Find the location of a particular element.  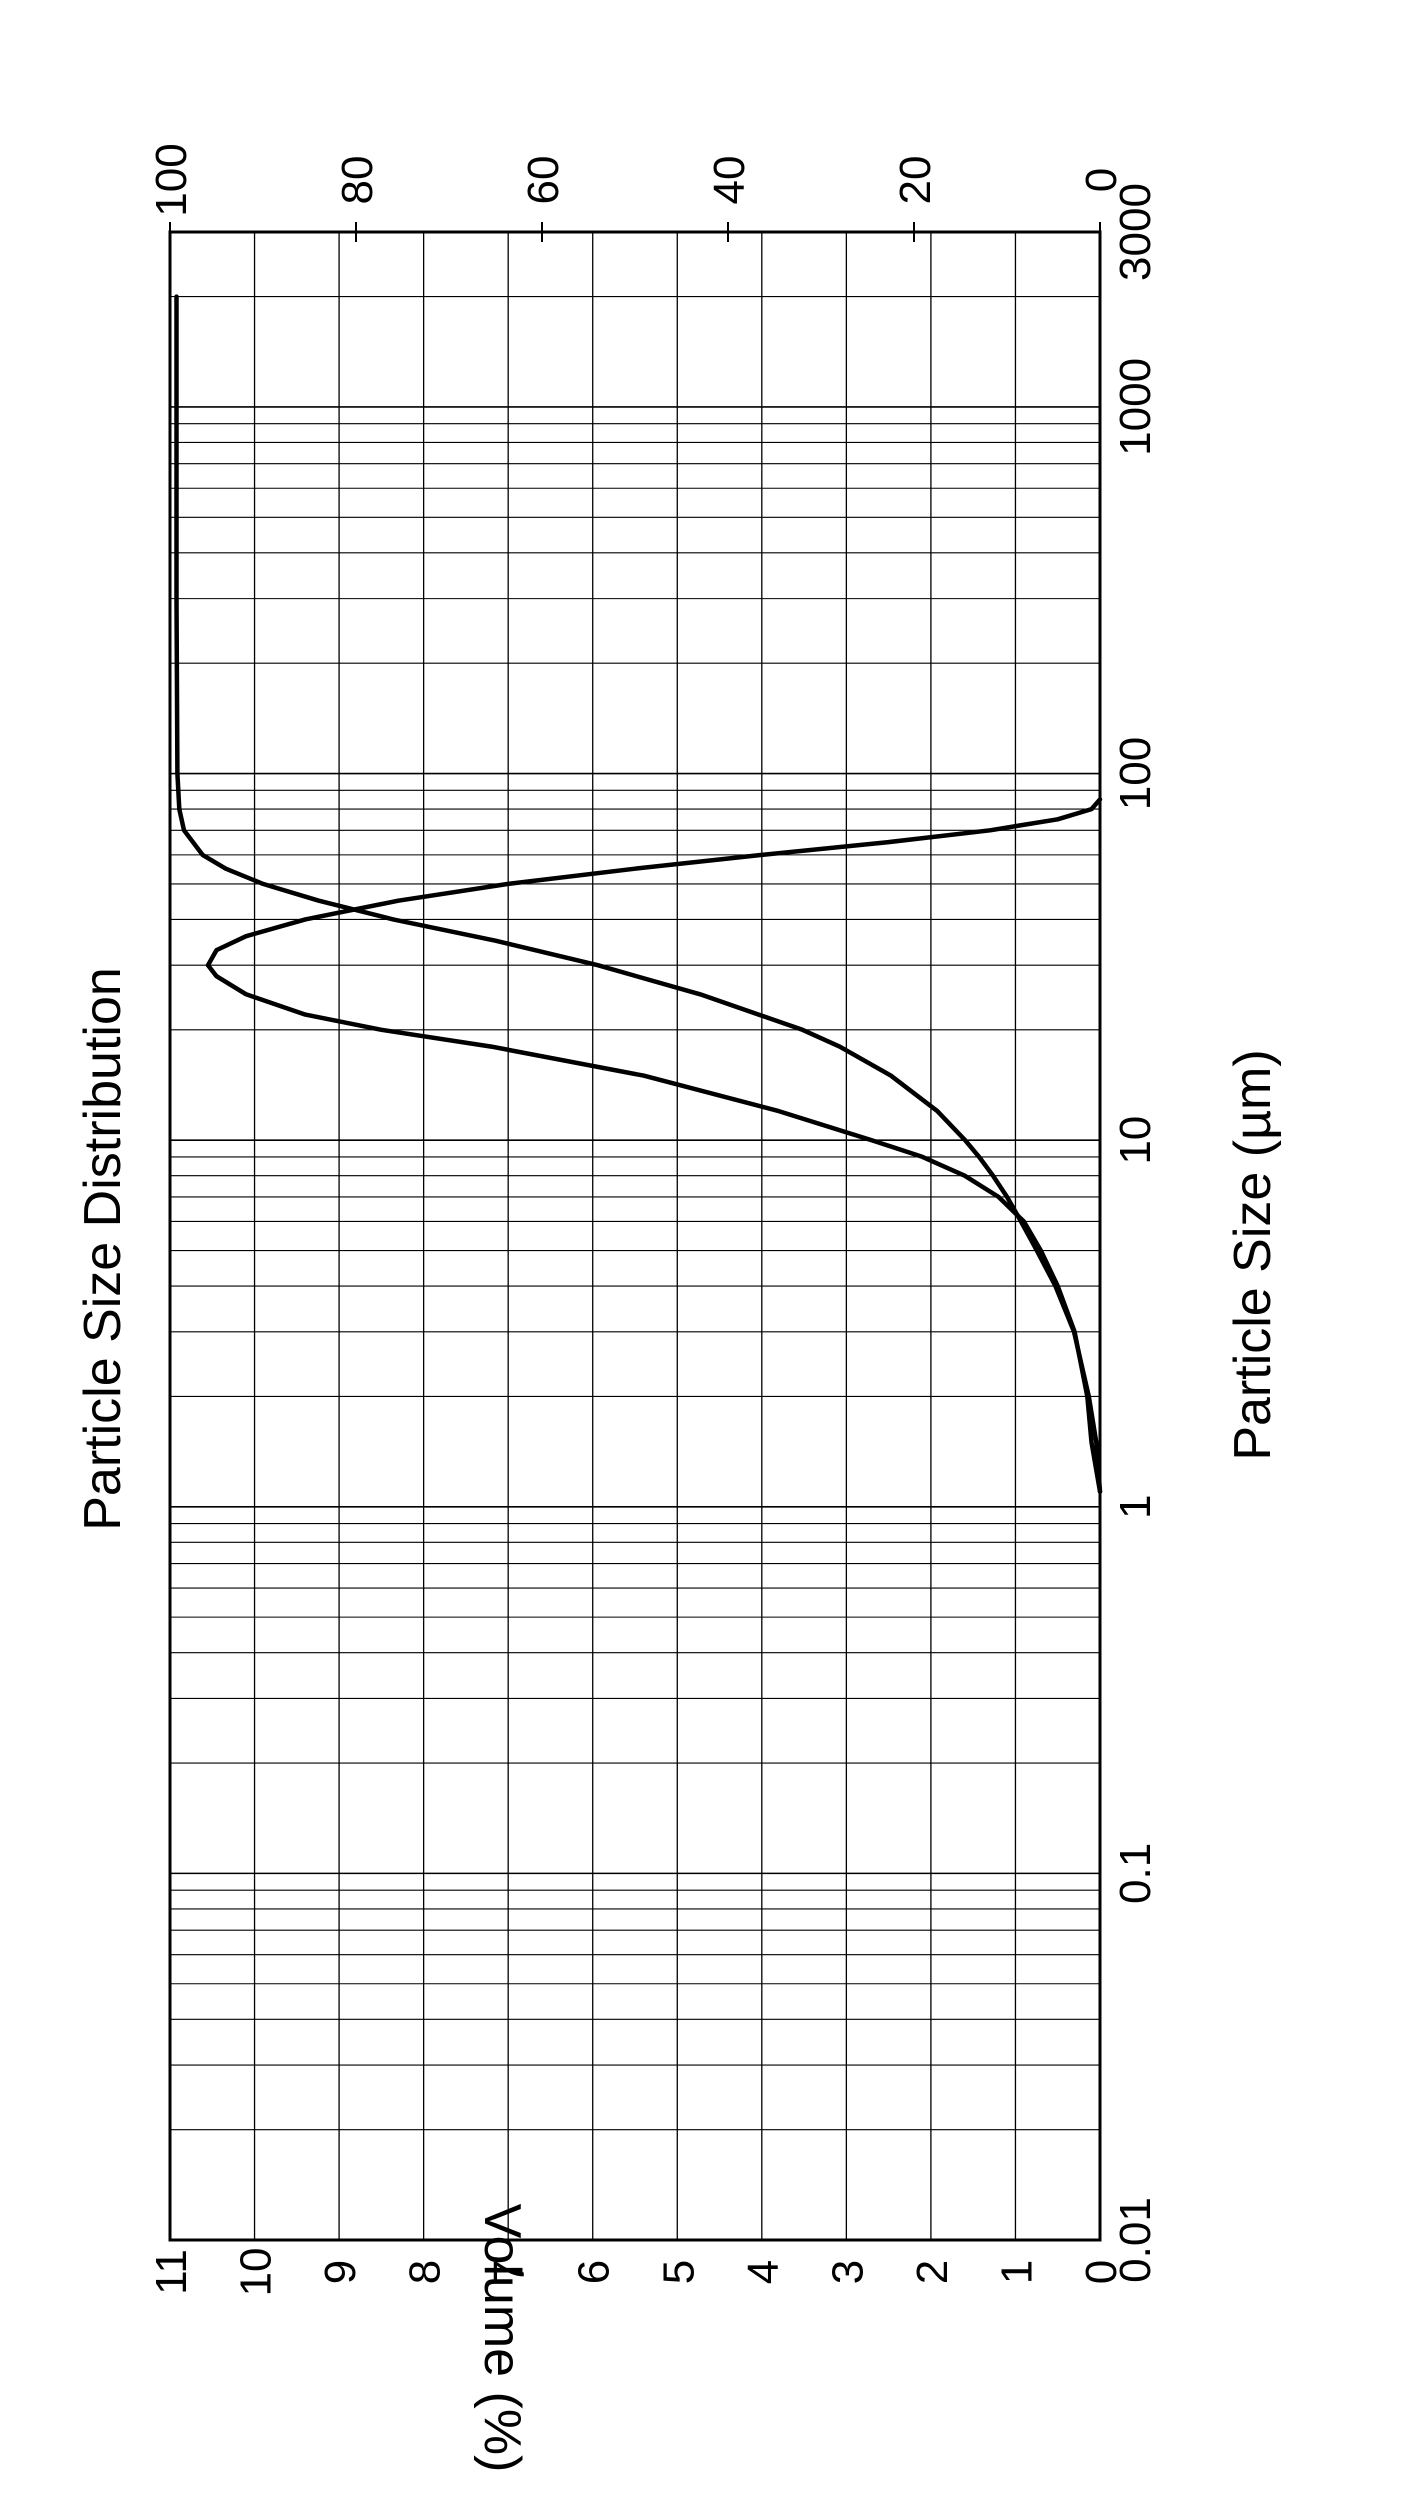

x-tick-label-0.1: 0.1 is located at coordinates (1135, 1873).